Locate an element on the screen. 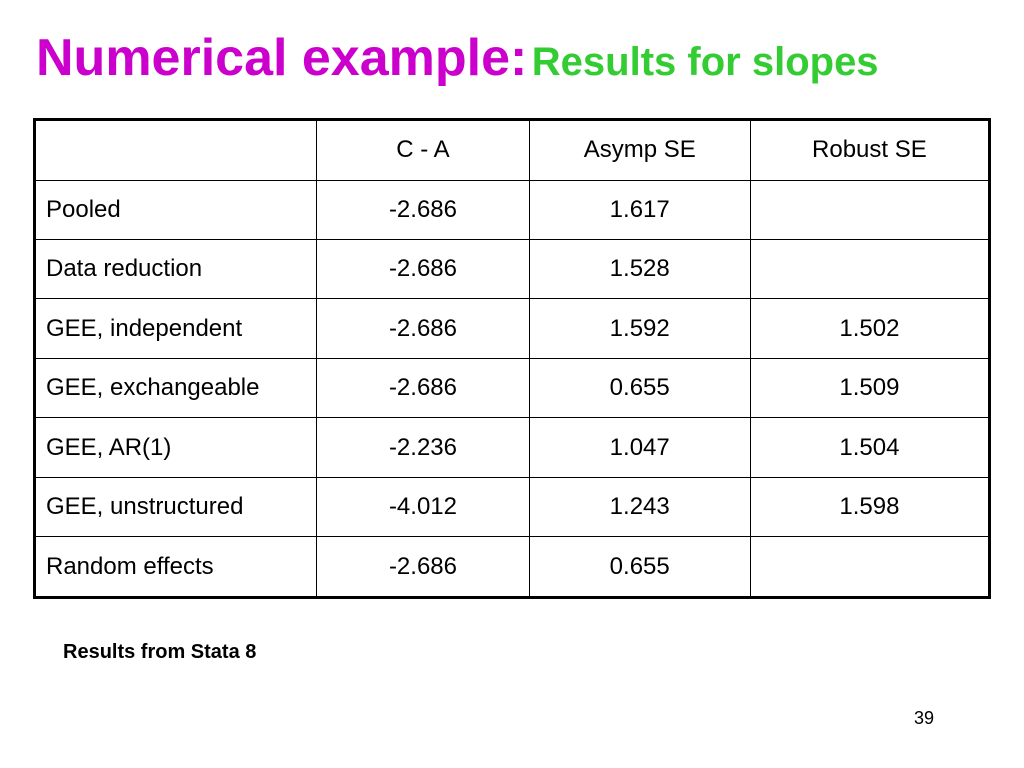  row-label: GEE, independent is located at coordinates (175, 328).